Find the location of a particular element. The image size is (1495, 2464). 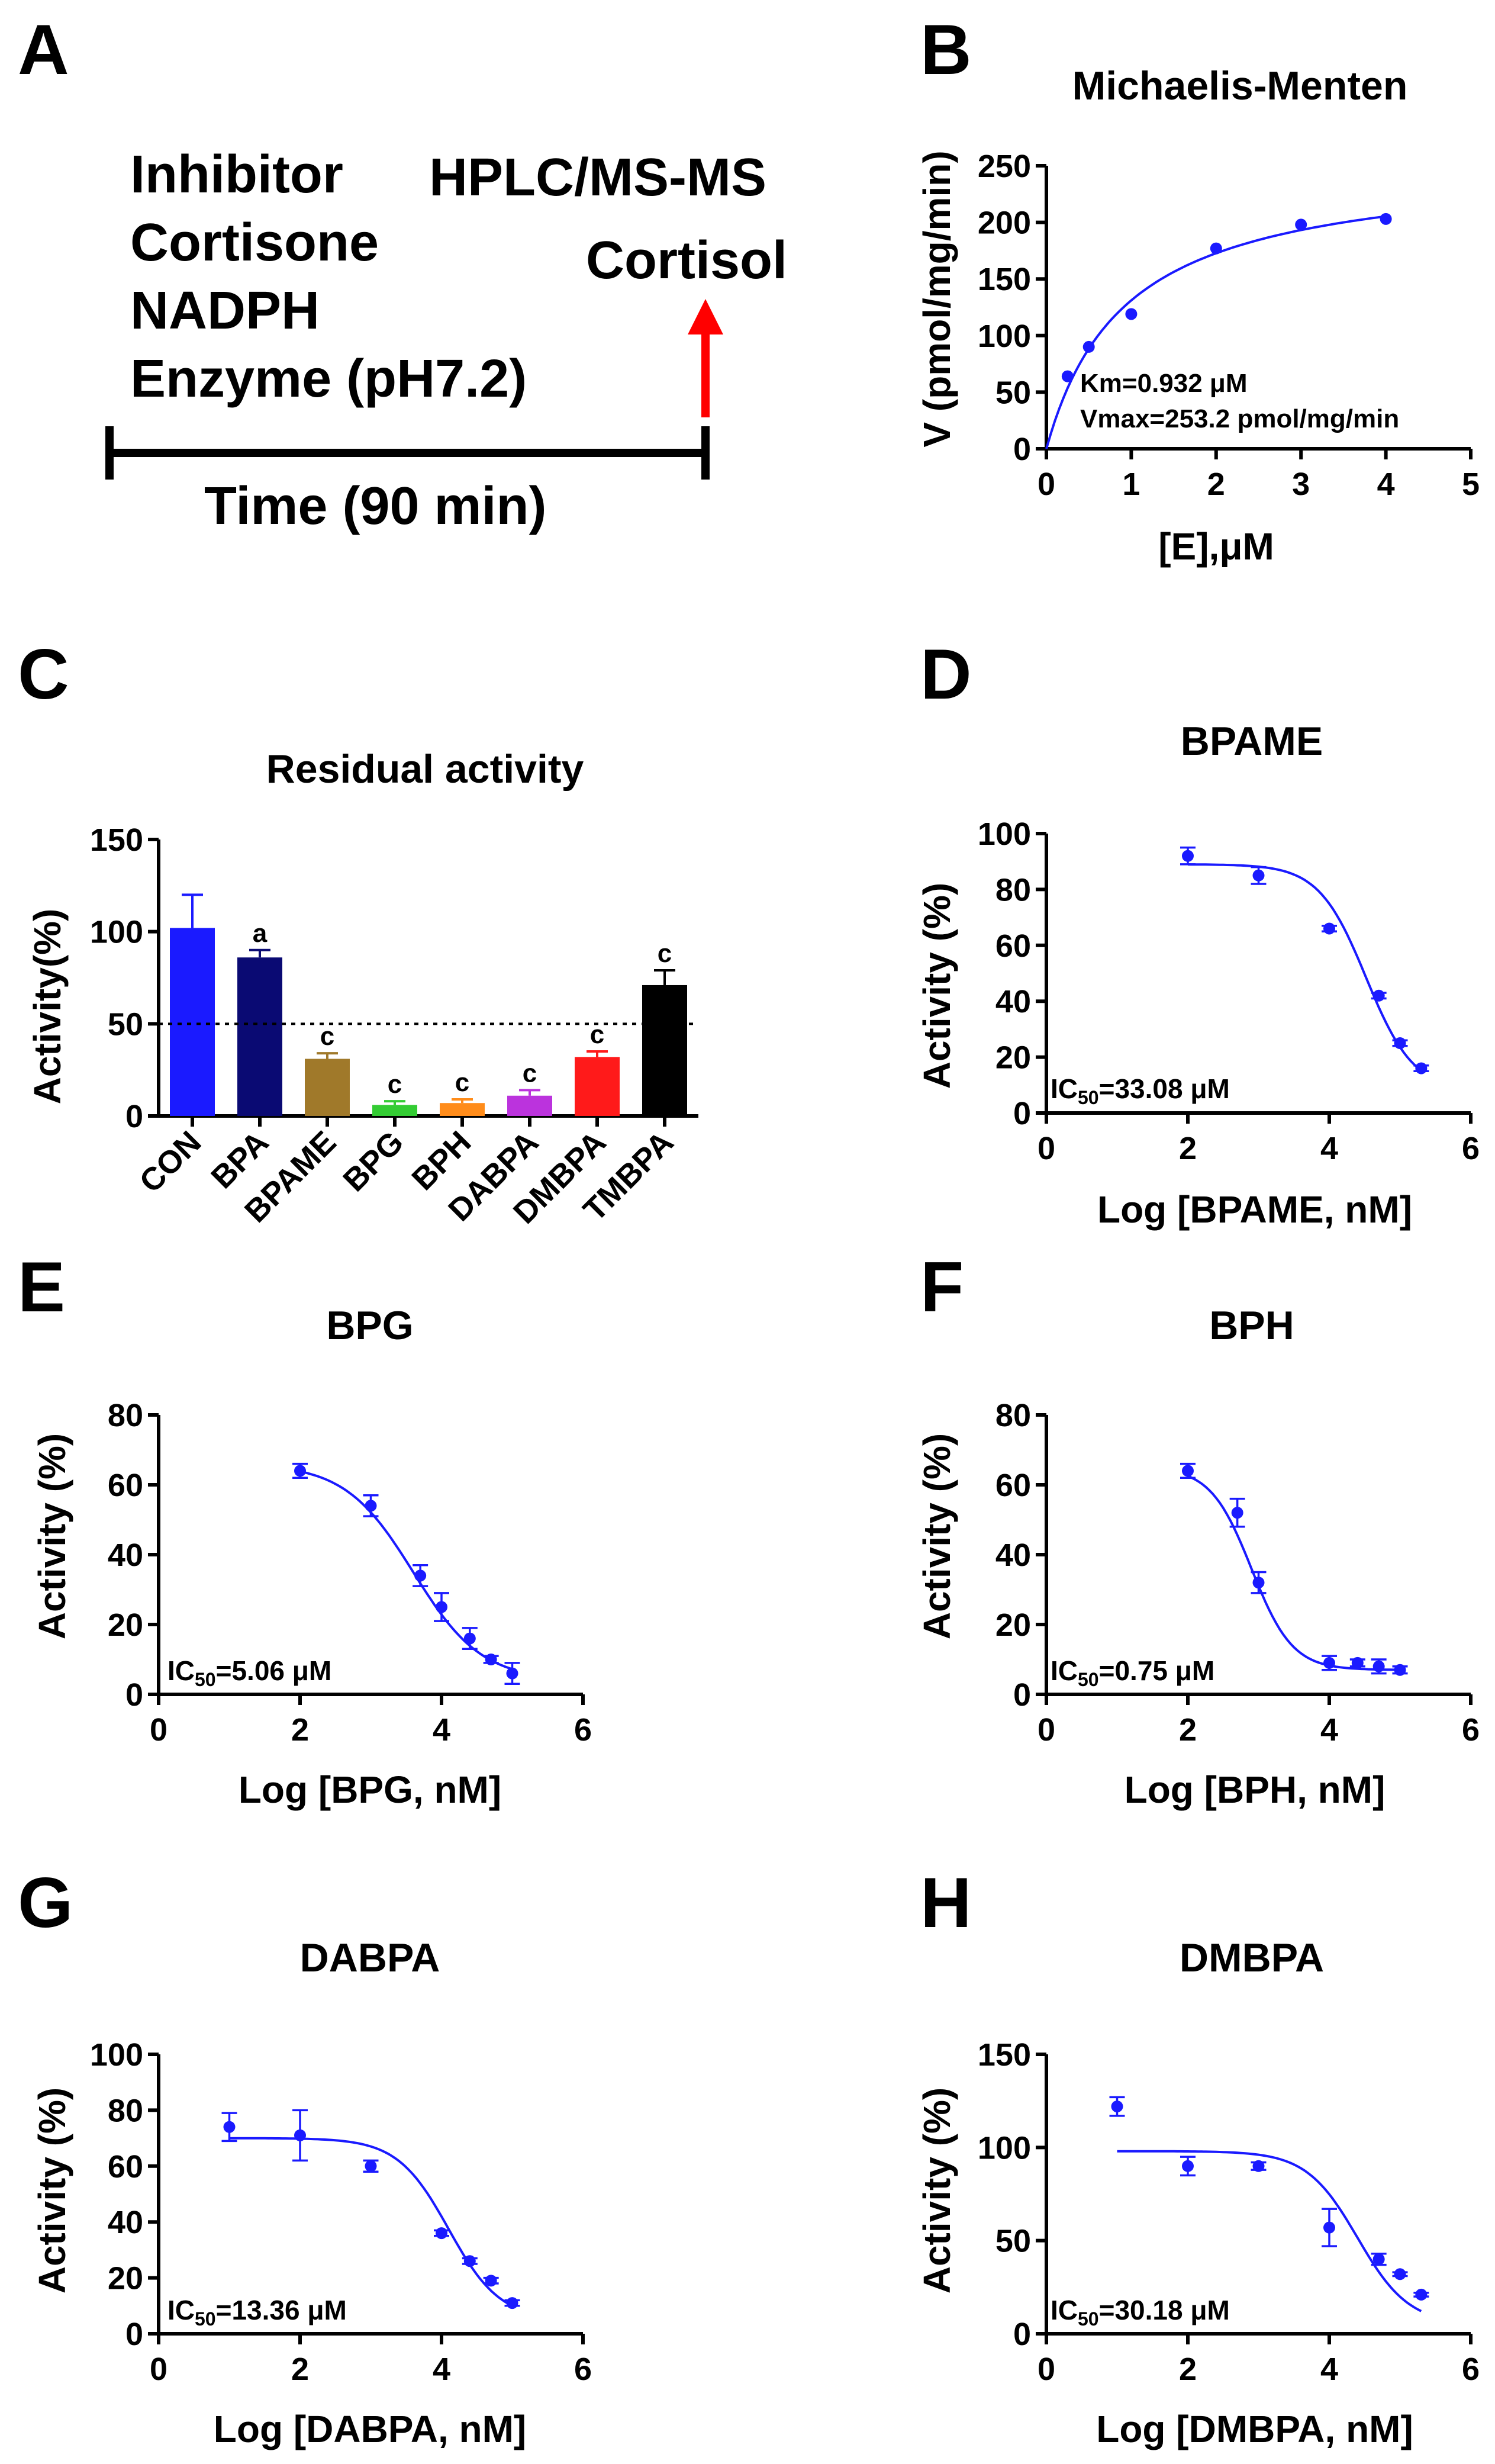

y-tick-label: 40 is located at coordinates (125, 1555).